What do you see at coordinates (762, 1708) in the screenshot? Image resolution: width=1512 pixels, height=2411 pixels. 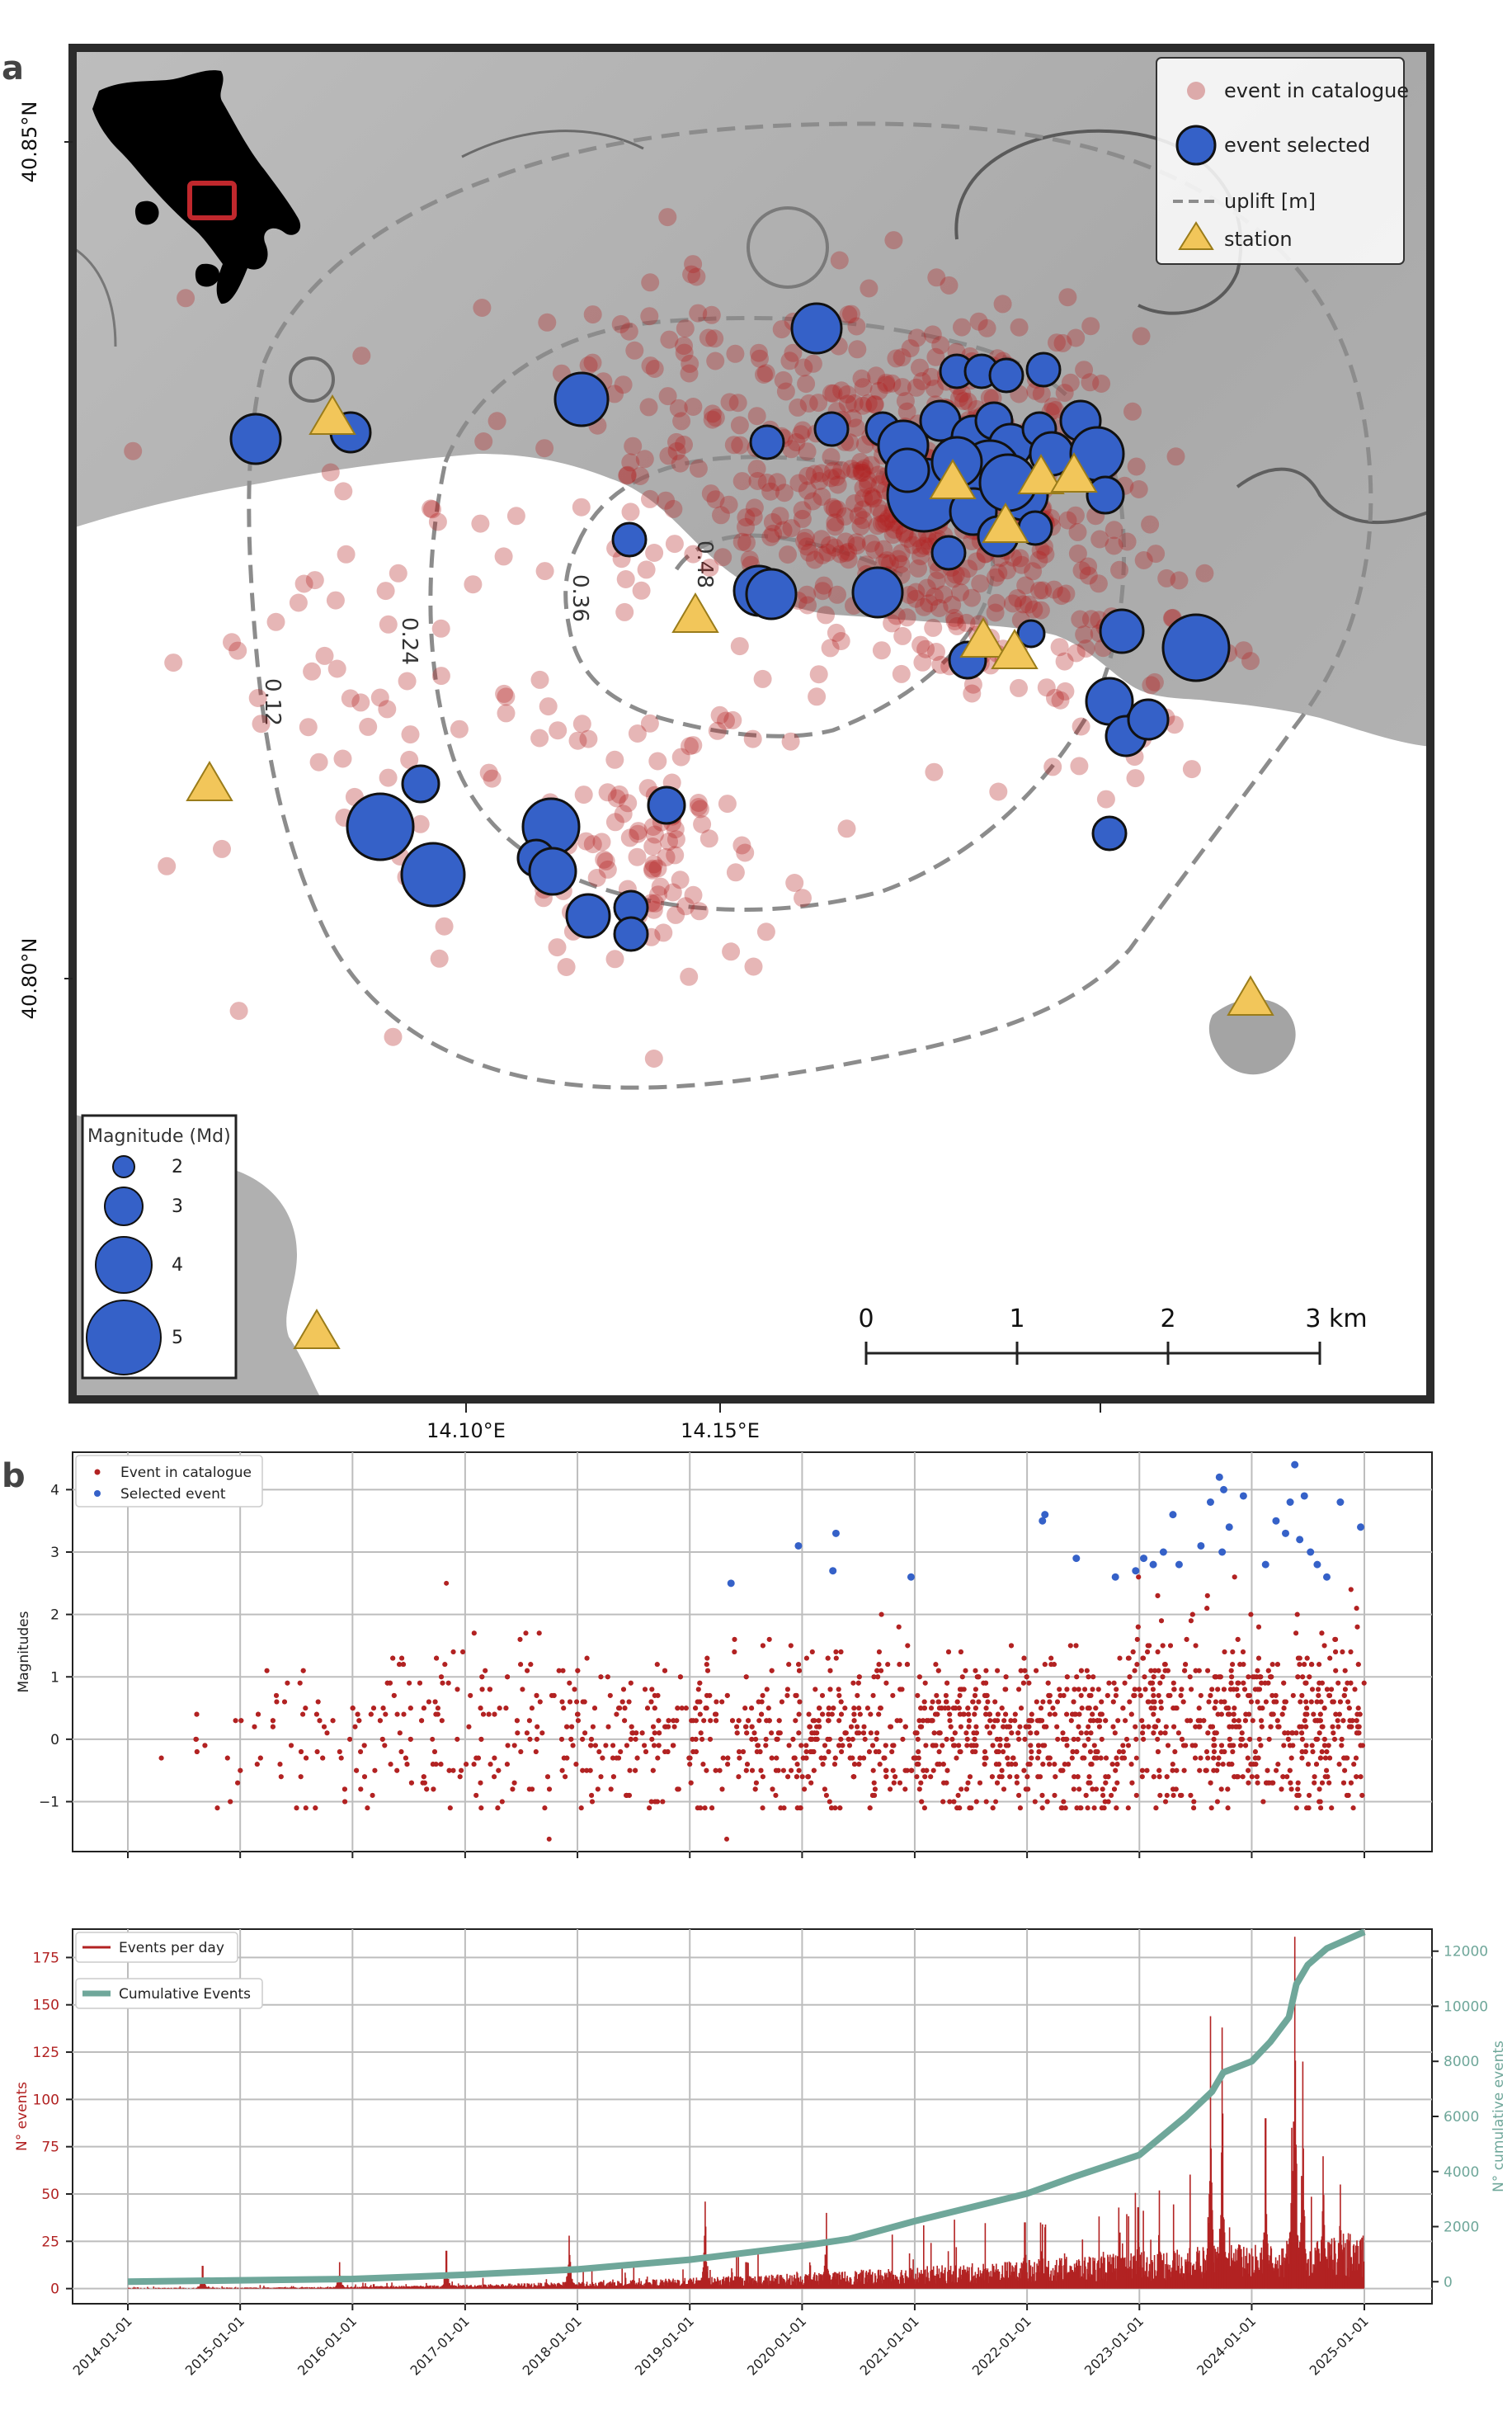 I see `mag-catalogue-points` at bounding box center [762, 1708].